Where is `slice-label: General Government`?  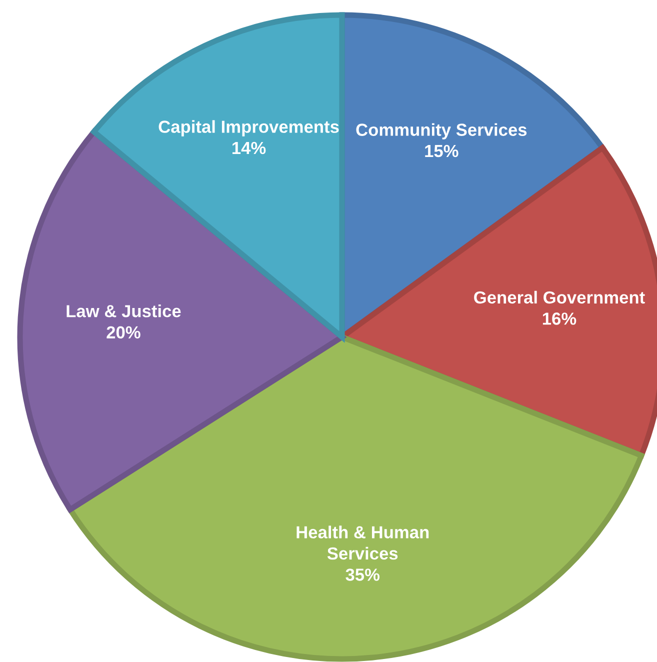
slice-label: General Government is located at coordinates (559, 297).